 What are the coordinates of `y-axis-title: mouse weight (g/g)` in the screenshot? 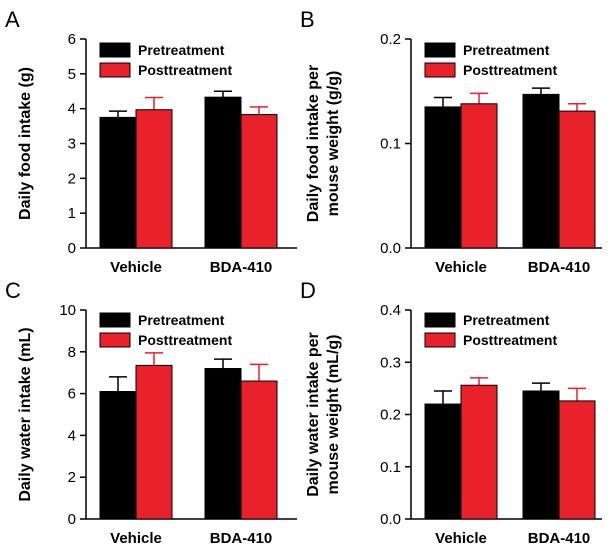 It's located at (333, 144).